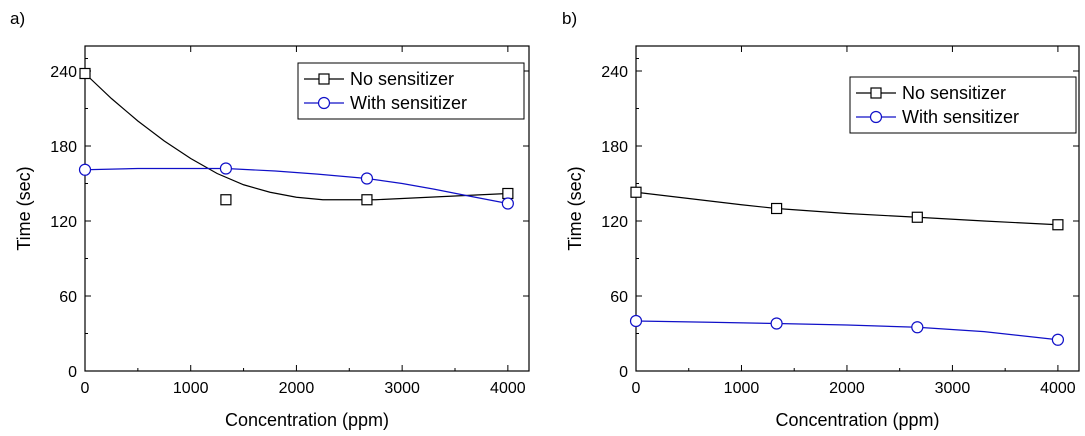 The width and height of the screenshot is (1085, 436). Describe the element at coordinates (17, 18) in the screenshot. I see `panel-label: a)` at that location.